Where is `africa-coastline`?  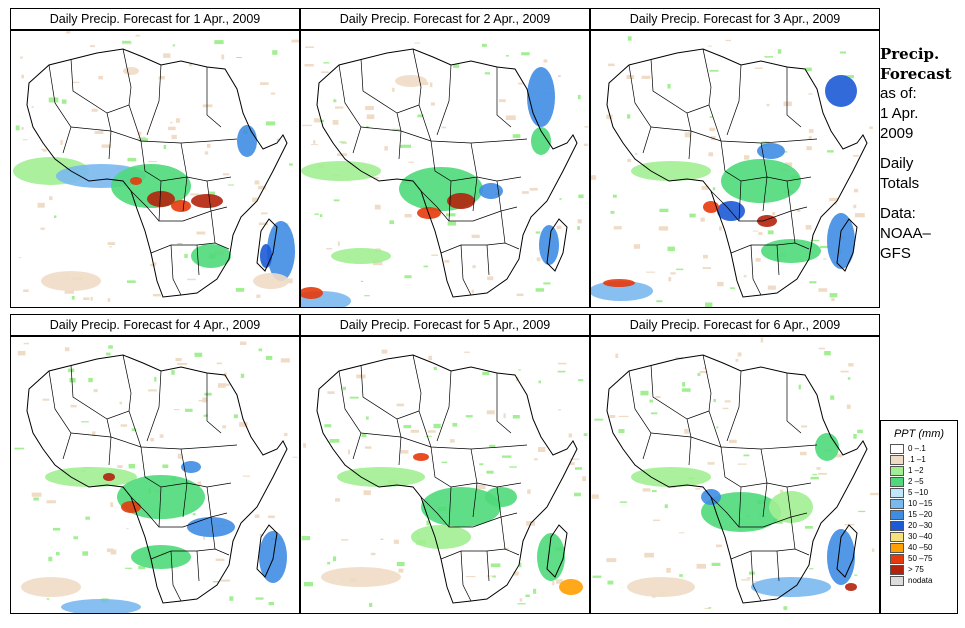 africa-coastline is located at coordinates (737, 479).